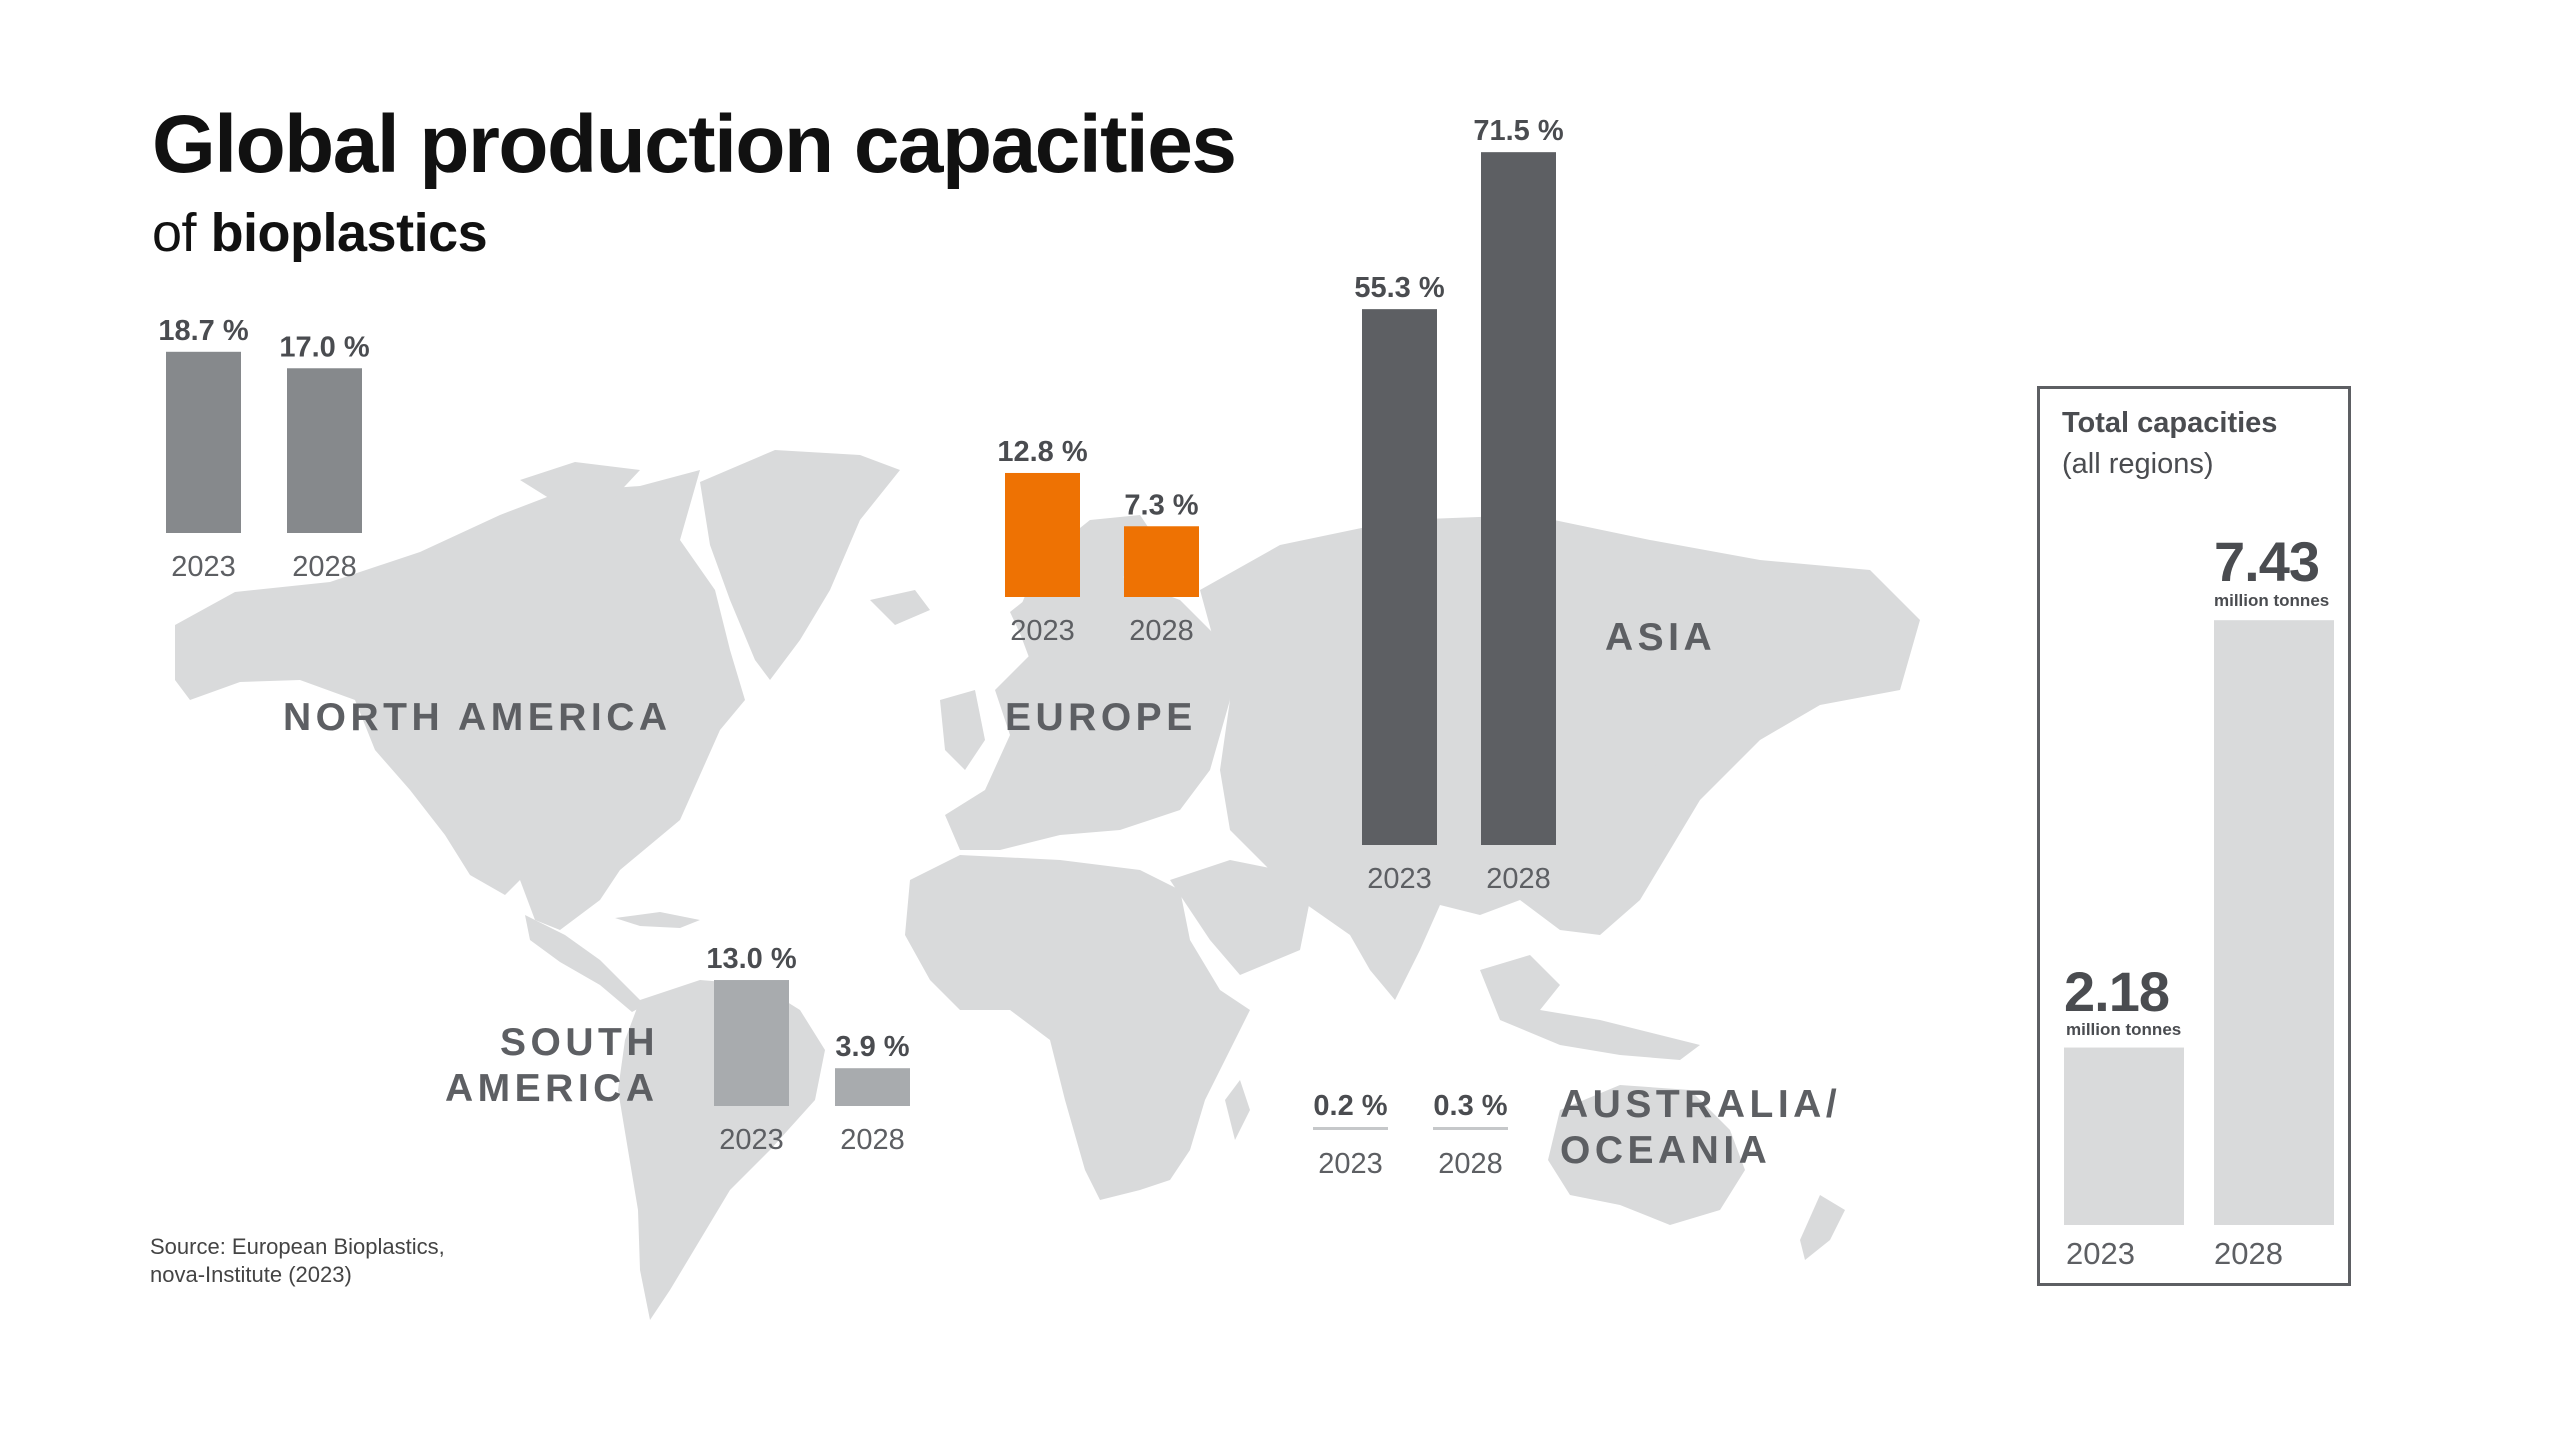 Image resolution: width=2560 pixels, height=1440 pixels. Describe the element at coordinates (1042, 534) in the screenshot. I see `bar-europe-2023` at that location.